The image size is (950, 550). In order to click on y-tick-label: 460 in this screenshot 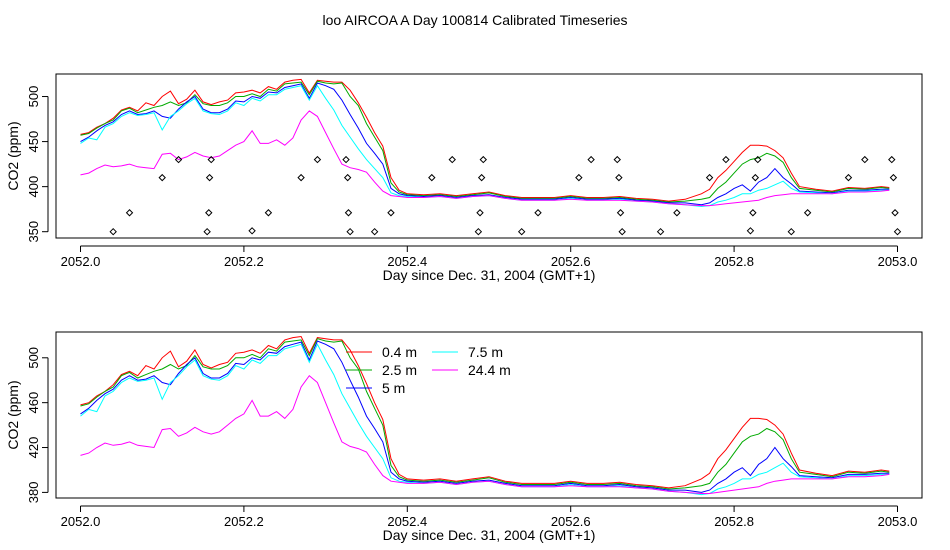, I will do `click(33, 403)`.